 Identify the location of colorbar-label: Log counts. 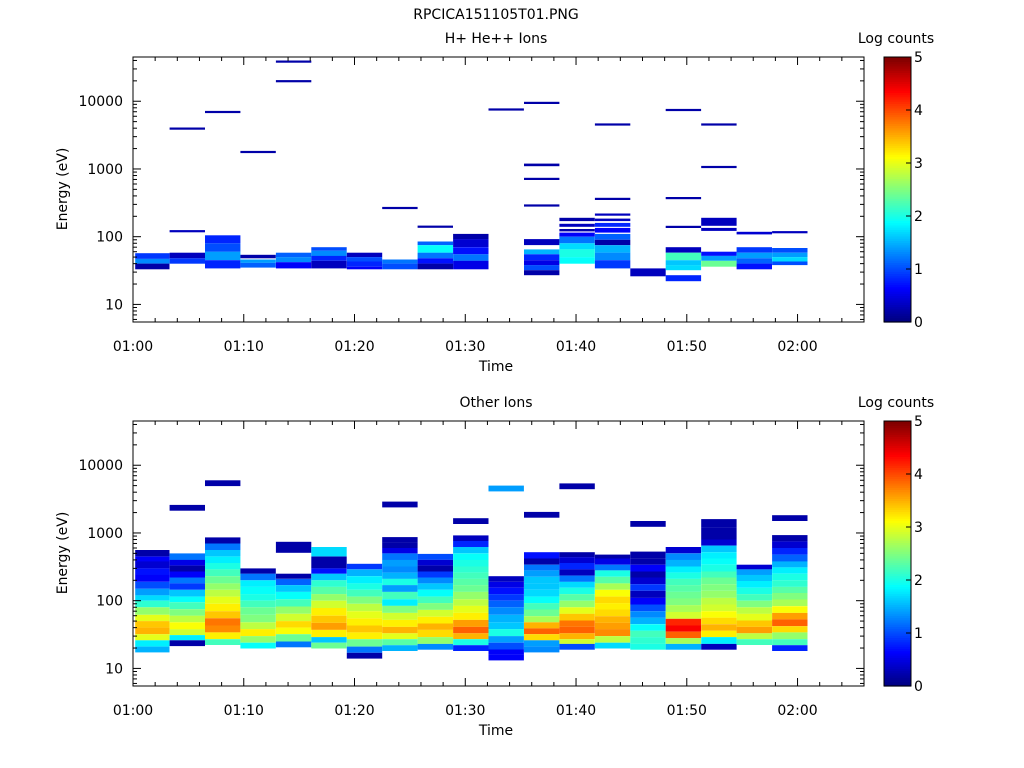
(896, 39).